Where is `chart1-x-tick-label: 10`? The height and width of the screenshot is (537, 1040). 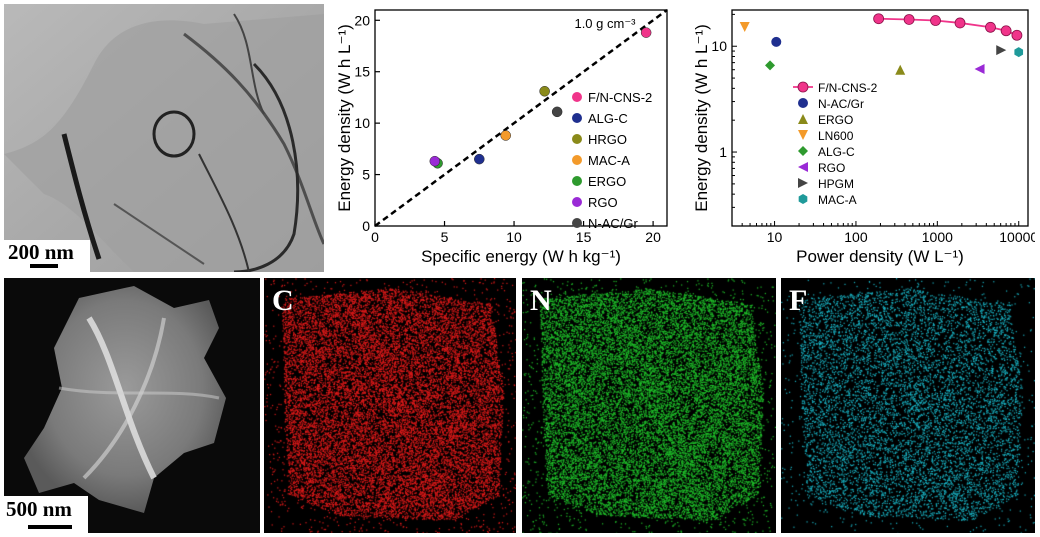
chart1-x-tick-label: 10 is located at coordinates (514, 237).